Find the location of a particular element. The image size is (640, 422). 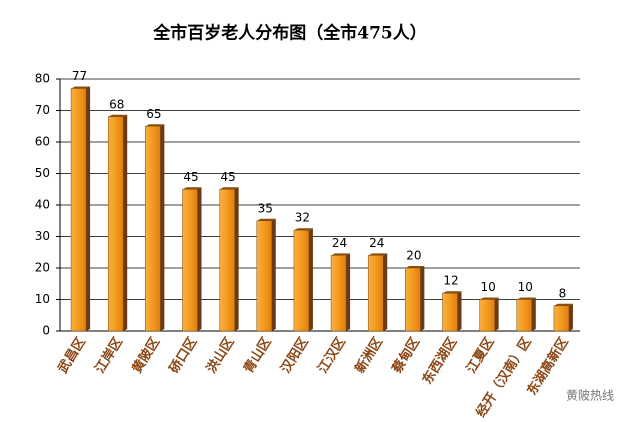

data-label: 77 is located at coordinates (79, 76).